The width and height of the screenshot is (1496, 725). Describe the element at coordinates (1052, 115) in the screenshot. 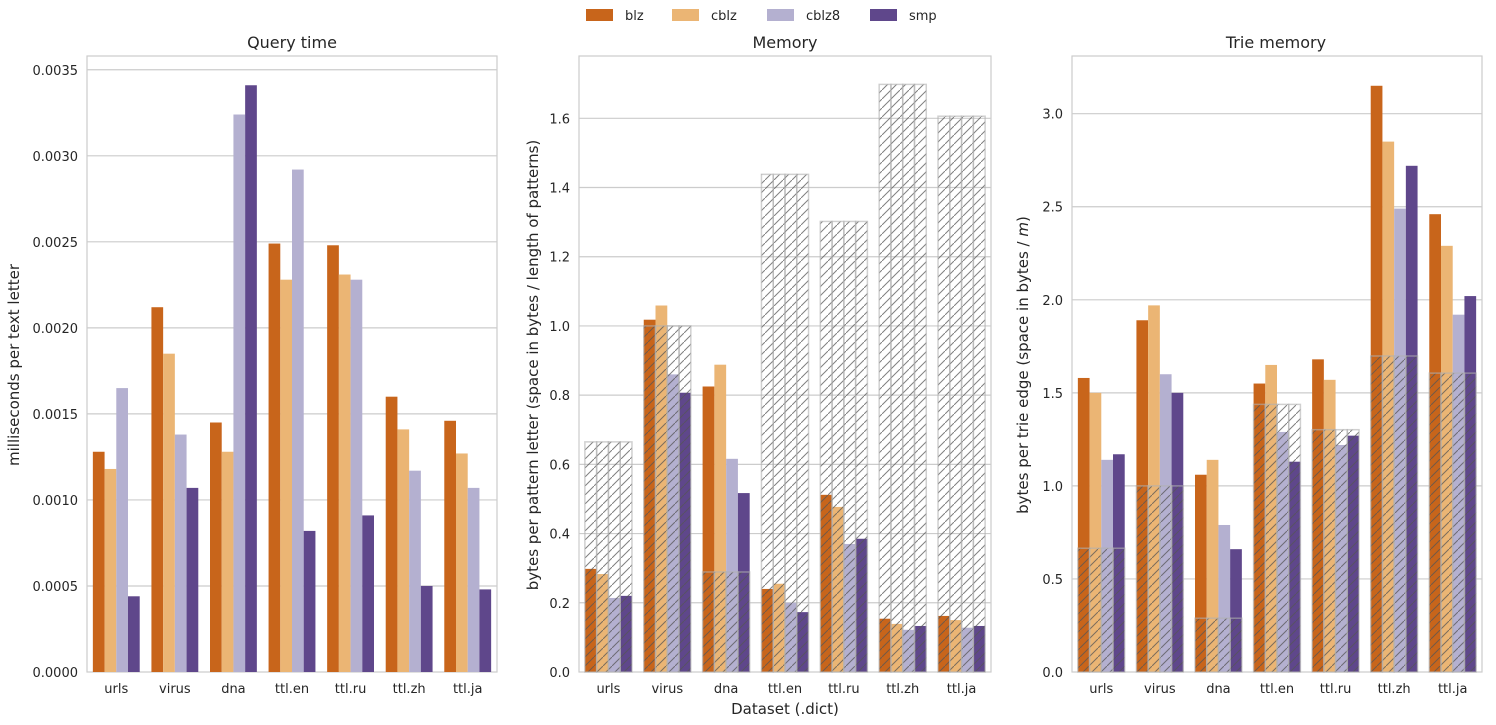

I see `trie-memory-ytick-label: 3.0` at that location.